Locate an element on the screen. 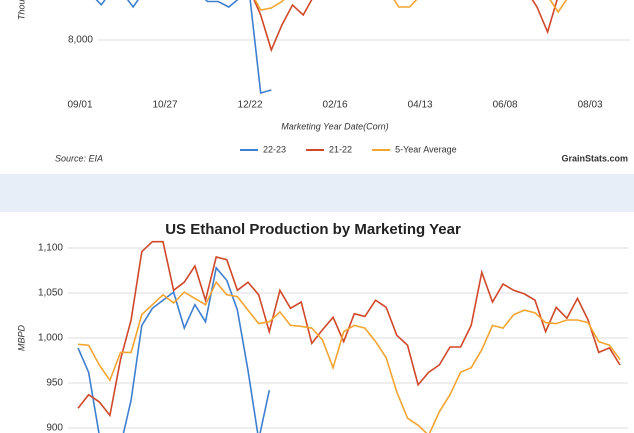 The width and height of the screenshot is (634, 433). source-note: Source: EIA is located at coordinates (79, 158).